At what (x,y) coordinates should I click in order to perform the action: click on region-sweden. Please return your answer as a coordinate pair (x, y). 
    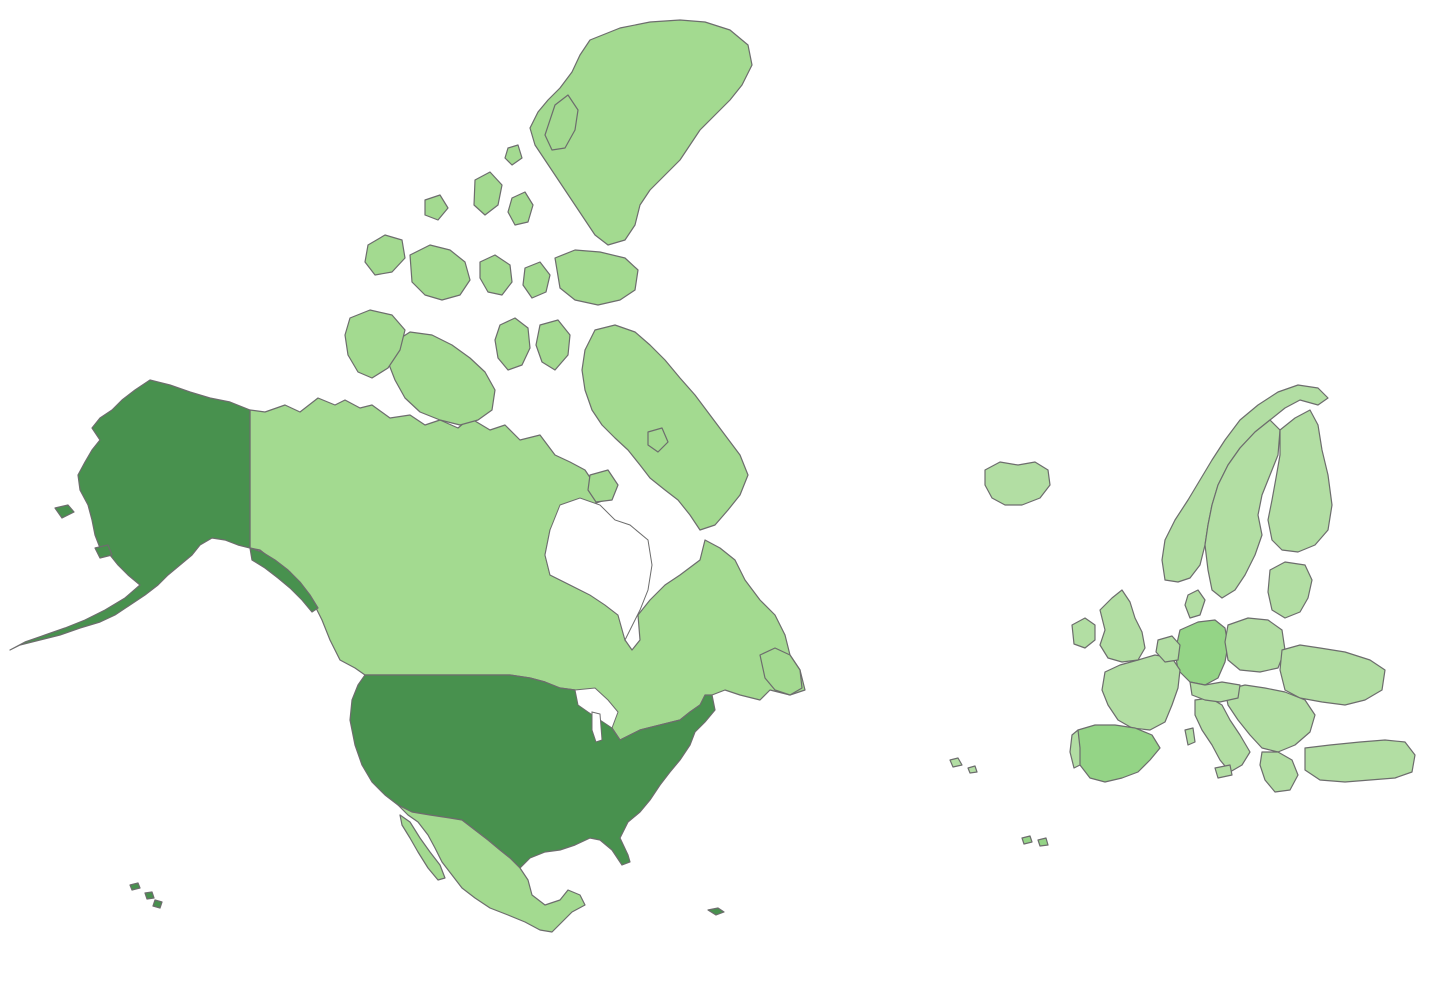
    Looking at the image, I should click on (1242, 509).